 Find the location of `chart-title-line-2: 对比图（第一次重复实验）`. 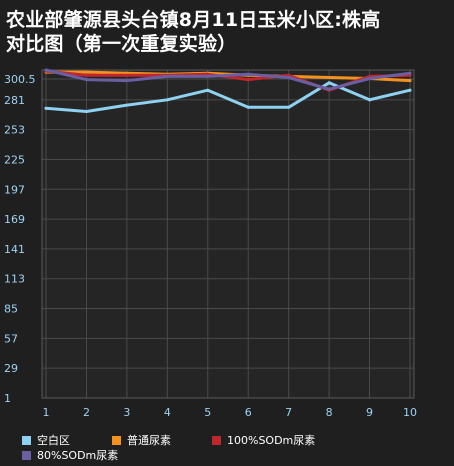

chart-title-line-2: 对比图（第一次重复实验） is located at coordinates (121, 44).